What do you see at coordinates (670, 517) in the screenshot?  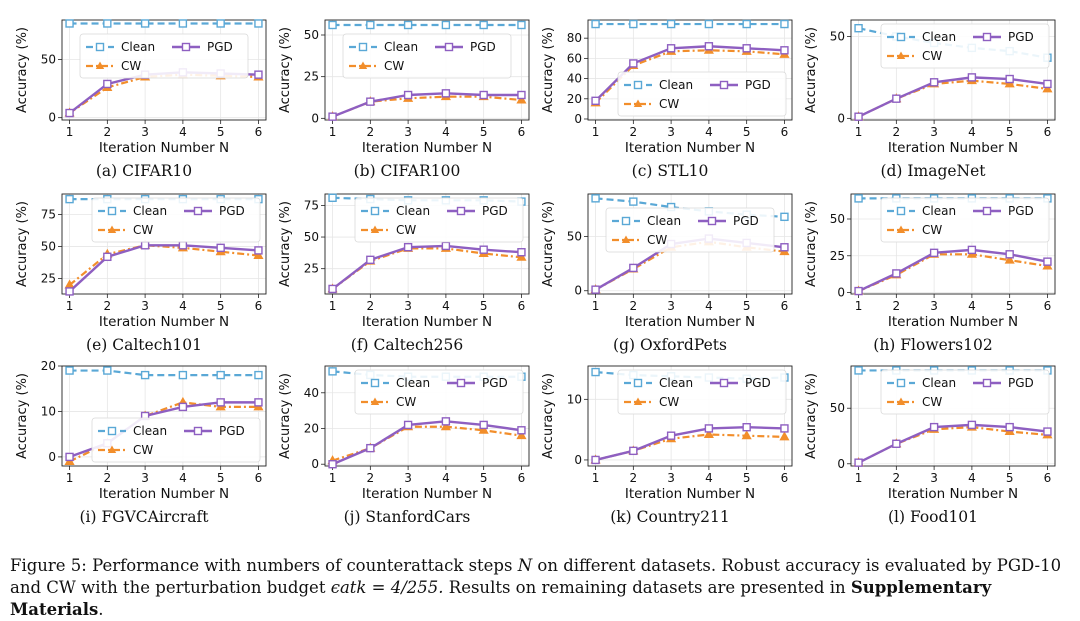 I see `subplot-caption: (k) Country211` at bounding box center [670, 517].